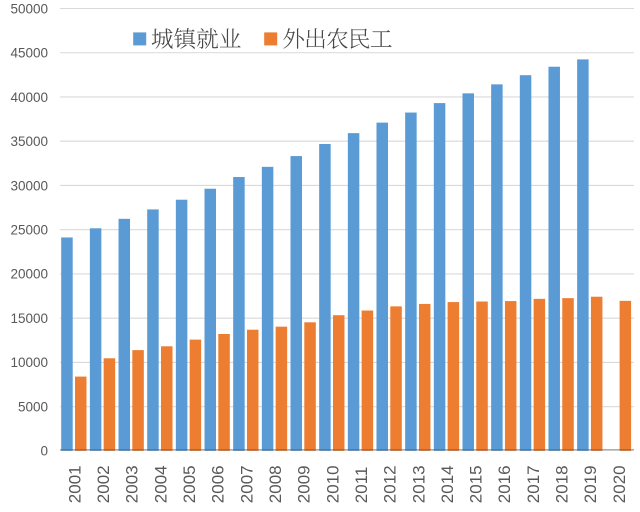  I want to click on svg-text: 2004, so click(160, 484).